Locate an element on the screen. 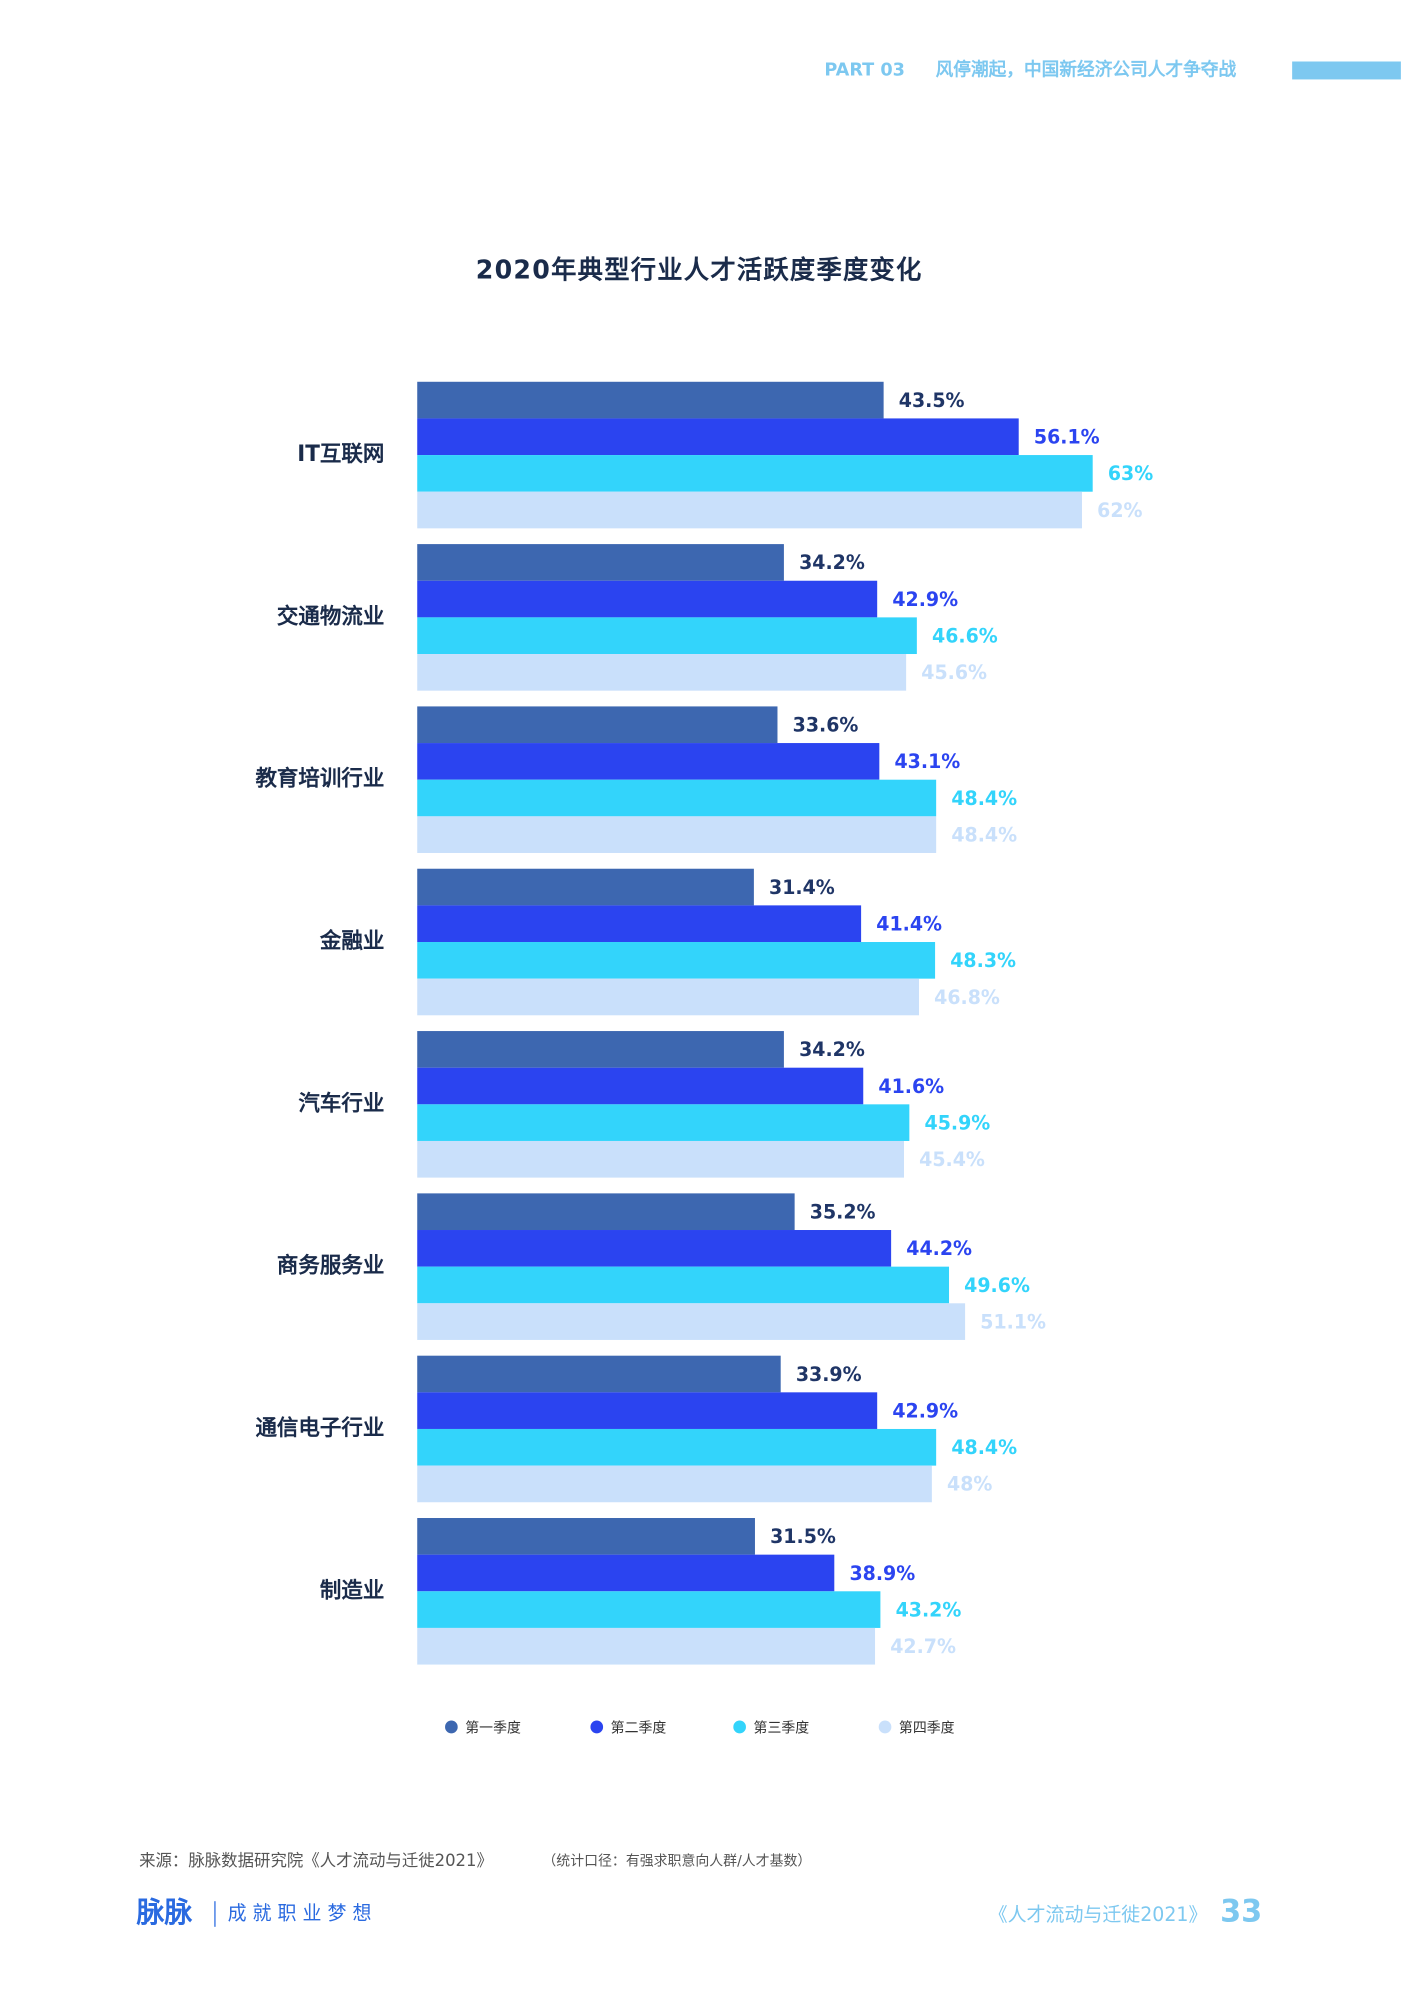 Image resolution: width=1411 pixels, height=1996 pixels. source: 来源：脉脉数据研究院《人才流动与迁徙2021》 is located at coordinates (316, 1860).